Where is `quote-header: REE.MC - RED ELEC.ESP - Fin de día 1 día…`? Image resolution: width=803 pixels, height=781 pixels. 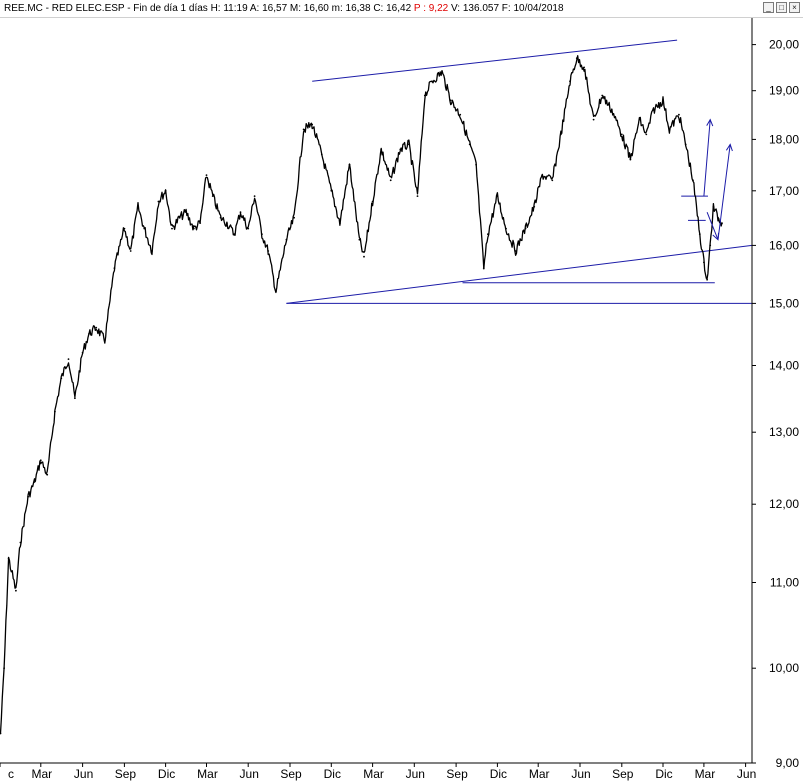
quote-header: REE.MC - RED ELEC.ESP - Fin de día 1 día… is located at coordinates (284, 8).